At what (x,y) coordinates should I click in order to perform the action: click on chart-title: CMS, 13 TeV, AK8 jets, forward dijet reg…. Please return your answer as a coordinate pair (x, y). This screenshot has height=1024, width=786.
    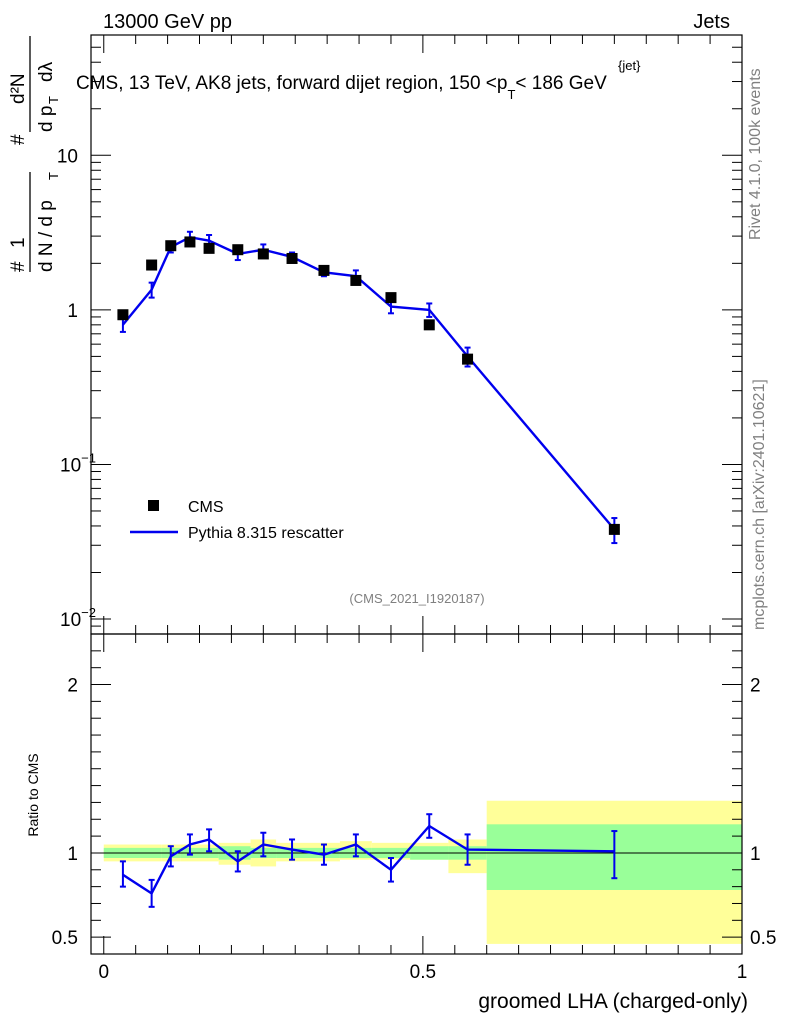
    Looking at the image, I should click on (341, 87).